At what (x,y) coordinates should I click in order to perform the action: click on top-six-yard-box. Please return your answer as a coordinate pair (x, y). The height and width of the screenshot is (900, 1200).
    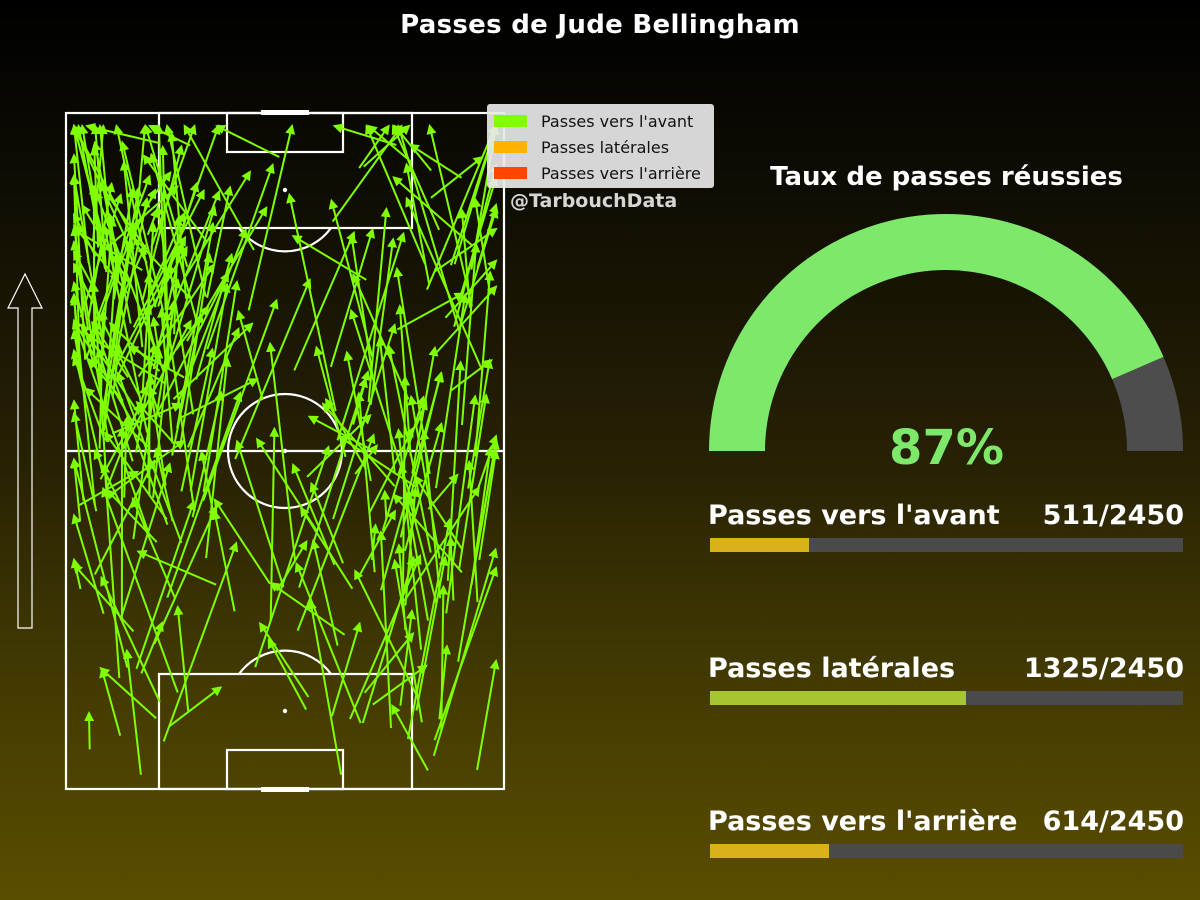
    Looking at the image, I should click on (285, 132).